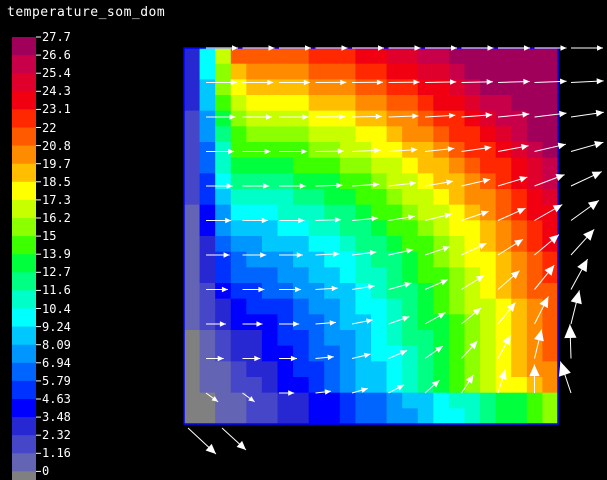 Image resolution: width=607 pixels, height=480 pixels. What do you see at coordinates (56, 163) in the screenshot?
I see `colorbar-tick-label: 19.7` at bounding box center [56, 163].